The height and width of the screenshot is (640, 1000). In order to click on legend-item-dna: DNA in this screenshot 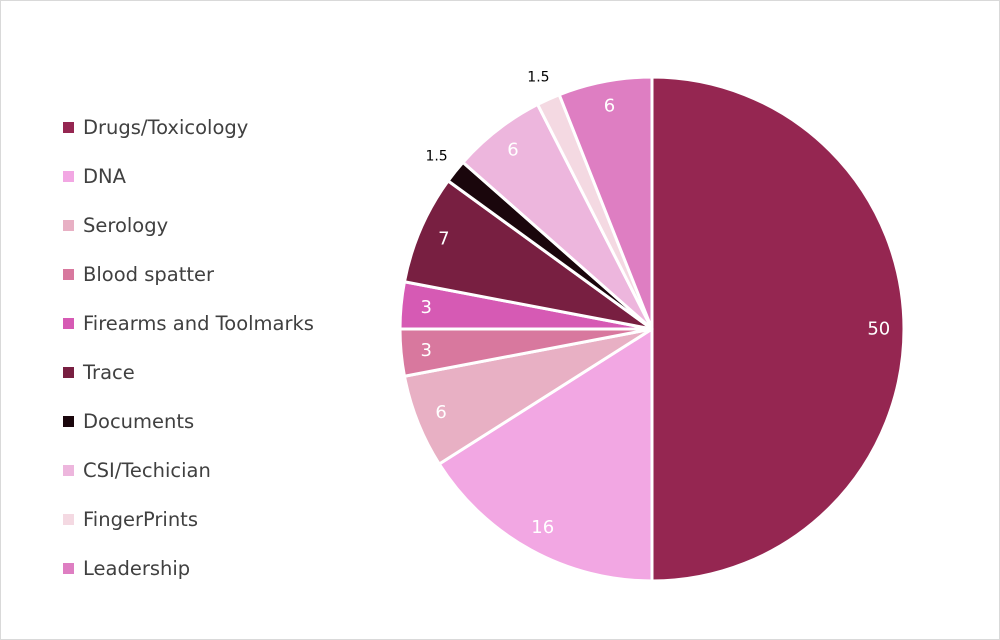, I will do `click(188, 176)`.